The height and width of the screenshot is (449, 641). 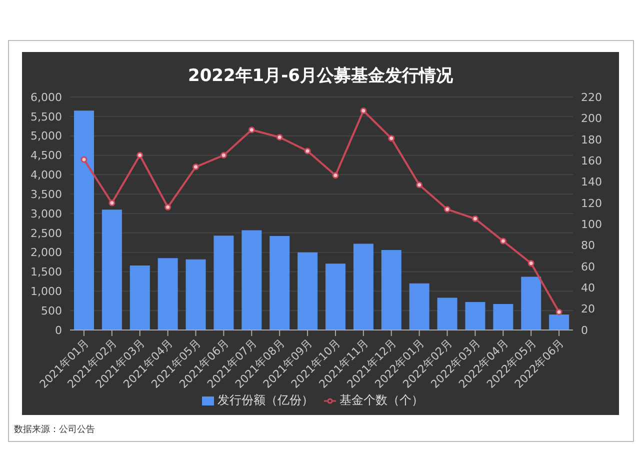 What do you see at coordinates (51, 311) in the screenshot?
I see `y-tick-label: 500` at bounding box center [51, 311].